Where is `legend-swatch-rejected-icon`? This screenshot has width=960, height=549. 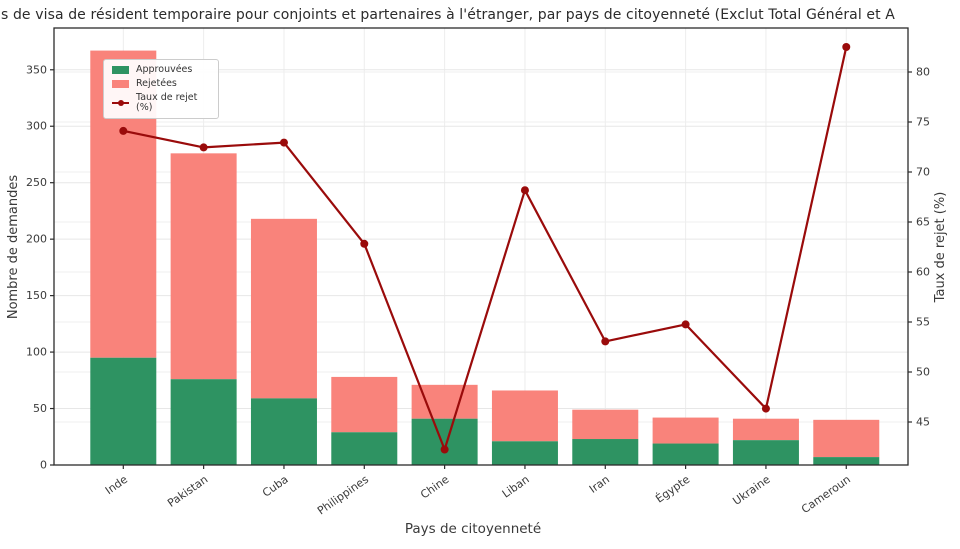 legend-swatch-rejected-icon is located at coordinates (120, 84).